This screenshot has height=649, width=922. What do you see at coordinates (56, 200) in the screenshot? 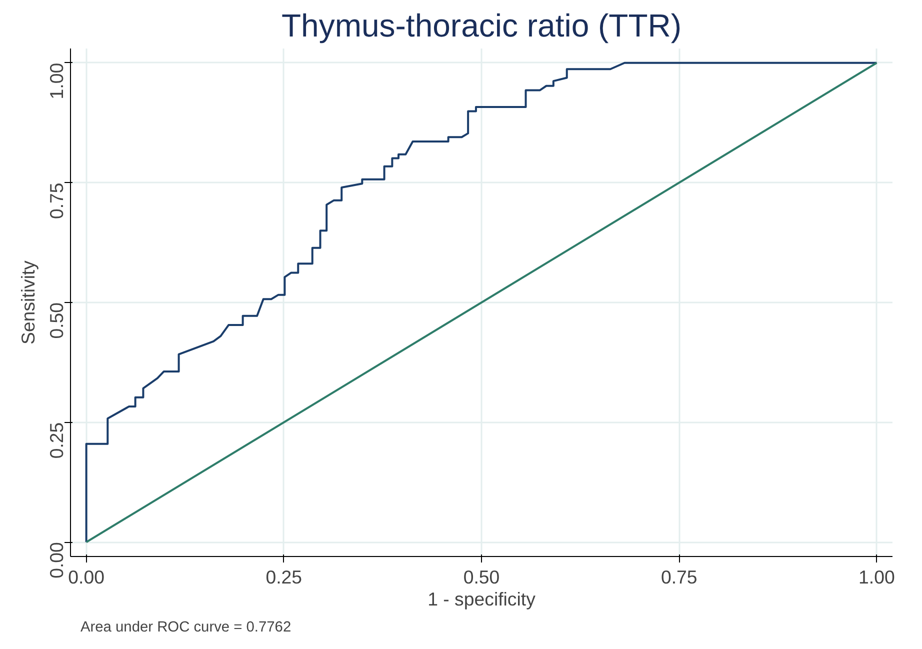
I see `y-tick-label: 0.75` at bounding box center [56, 200].